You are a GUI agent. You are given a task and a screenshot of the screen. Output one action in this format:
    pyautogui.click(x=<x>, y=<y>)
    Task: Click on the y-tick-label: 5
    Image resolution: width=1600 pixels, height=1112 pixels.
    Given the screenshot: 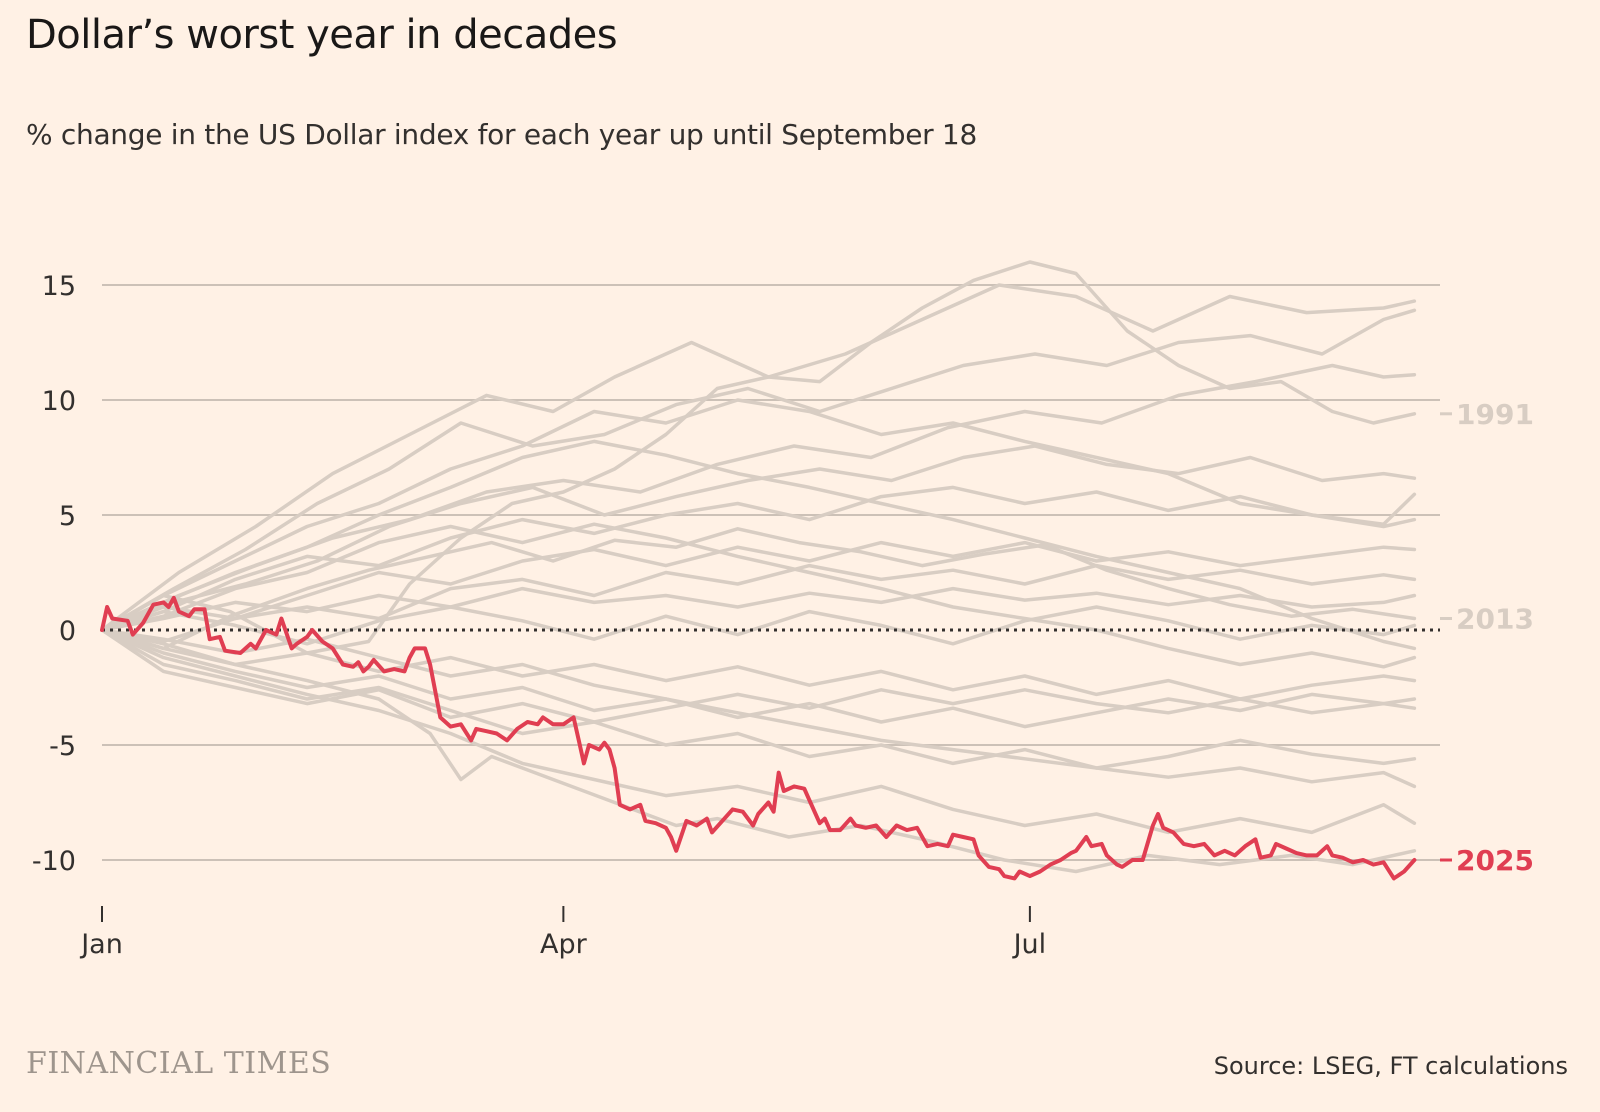 What is the action you would take?
    pyautogui.click(x=67, y=516)
    